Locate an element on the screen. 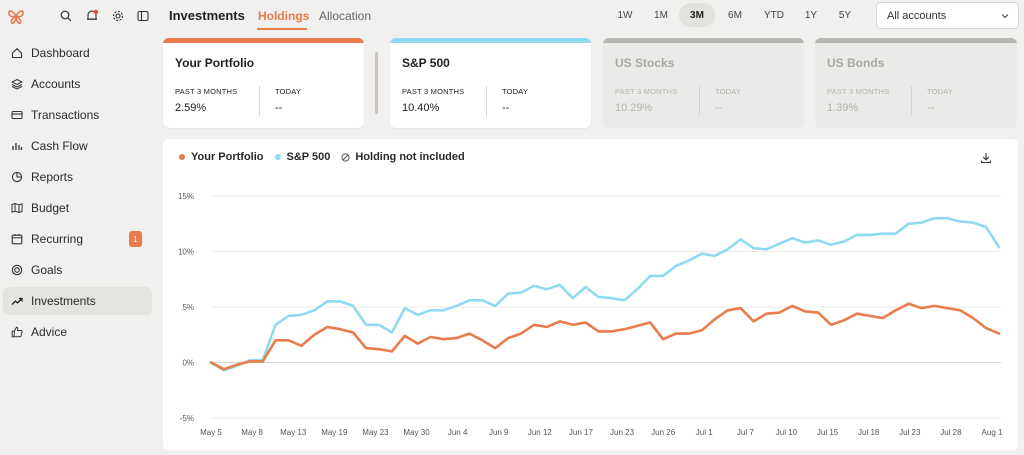 The height and width of the screenshot is (455, 1024). sidebar-item-cash-flow: Cash Flow is located at coordinates (77, 146).